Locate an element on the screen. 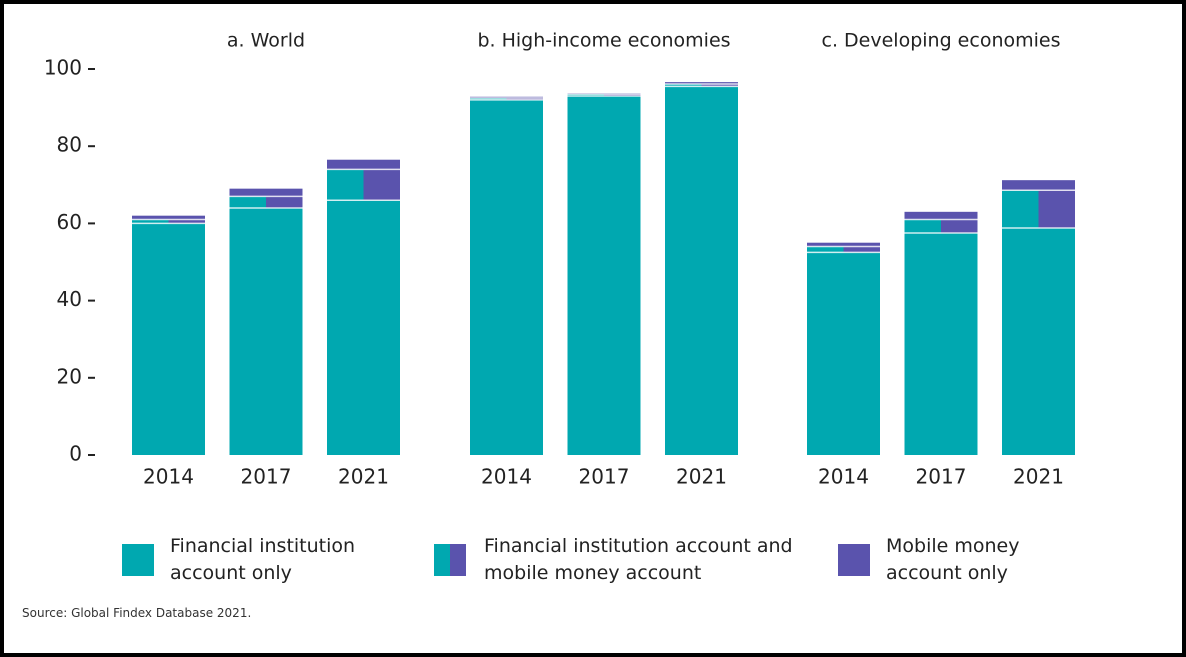 This screenshot has width=1186, height=657. y-tick-label: 0 is located at coordinates (75, 454).